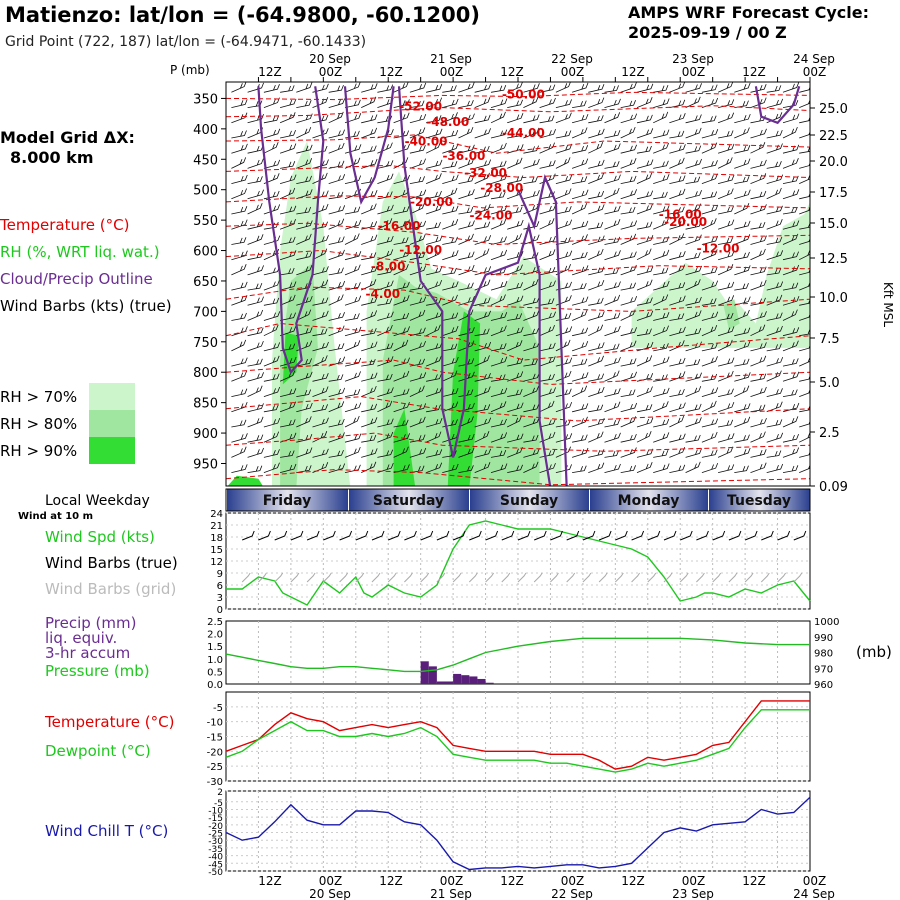 The width and height of the screenshot is (900, 900). What do you see at coordinates (205, 252) in the screenshot?
I see `pressure-tick-label: 600` at bounding box center [205, 252].